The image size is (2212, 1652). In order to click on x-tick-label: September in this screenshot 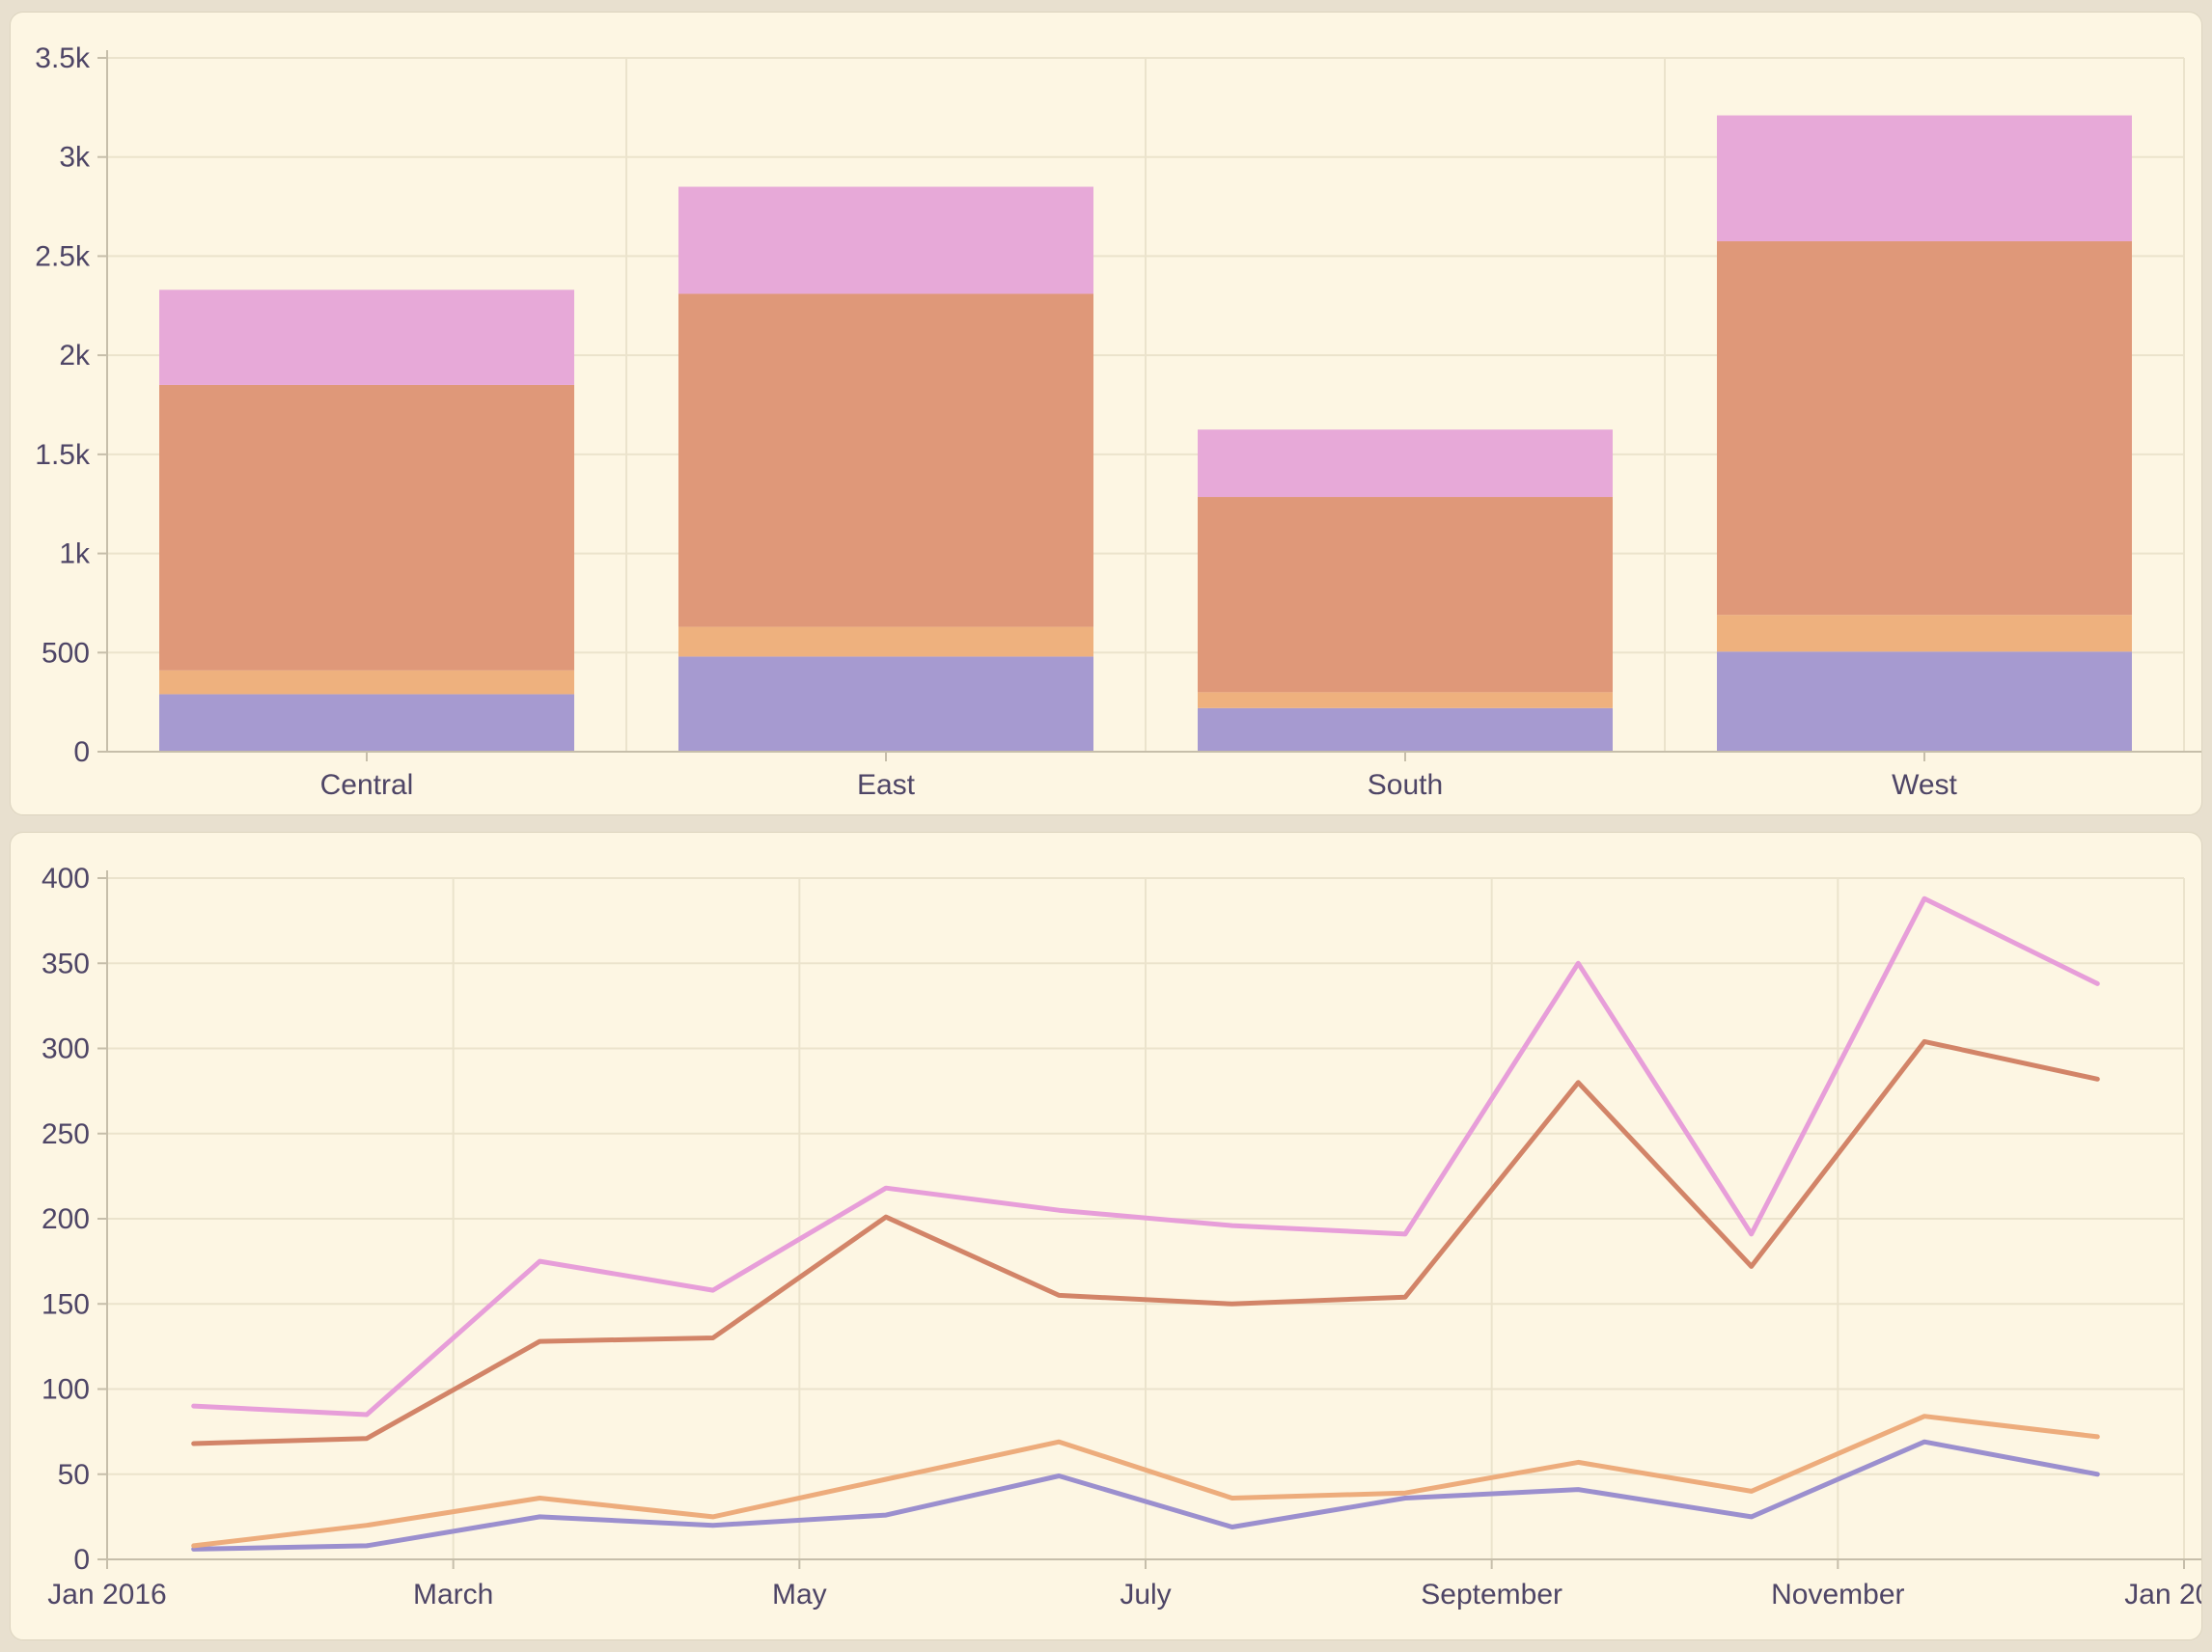, I will do `click(1491, 1595)`.